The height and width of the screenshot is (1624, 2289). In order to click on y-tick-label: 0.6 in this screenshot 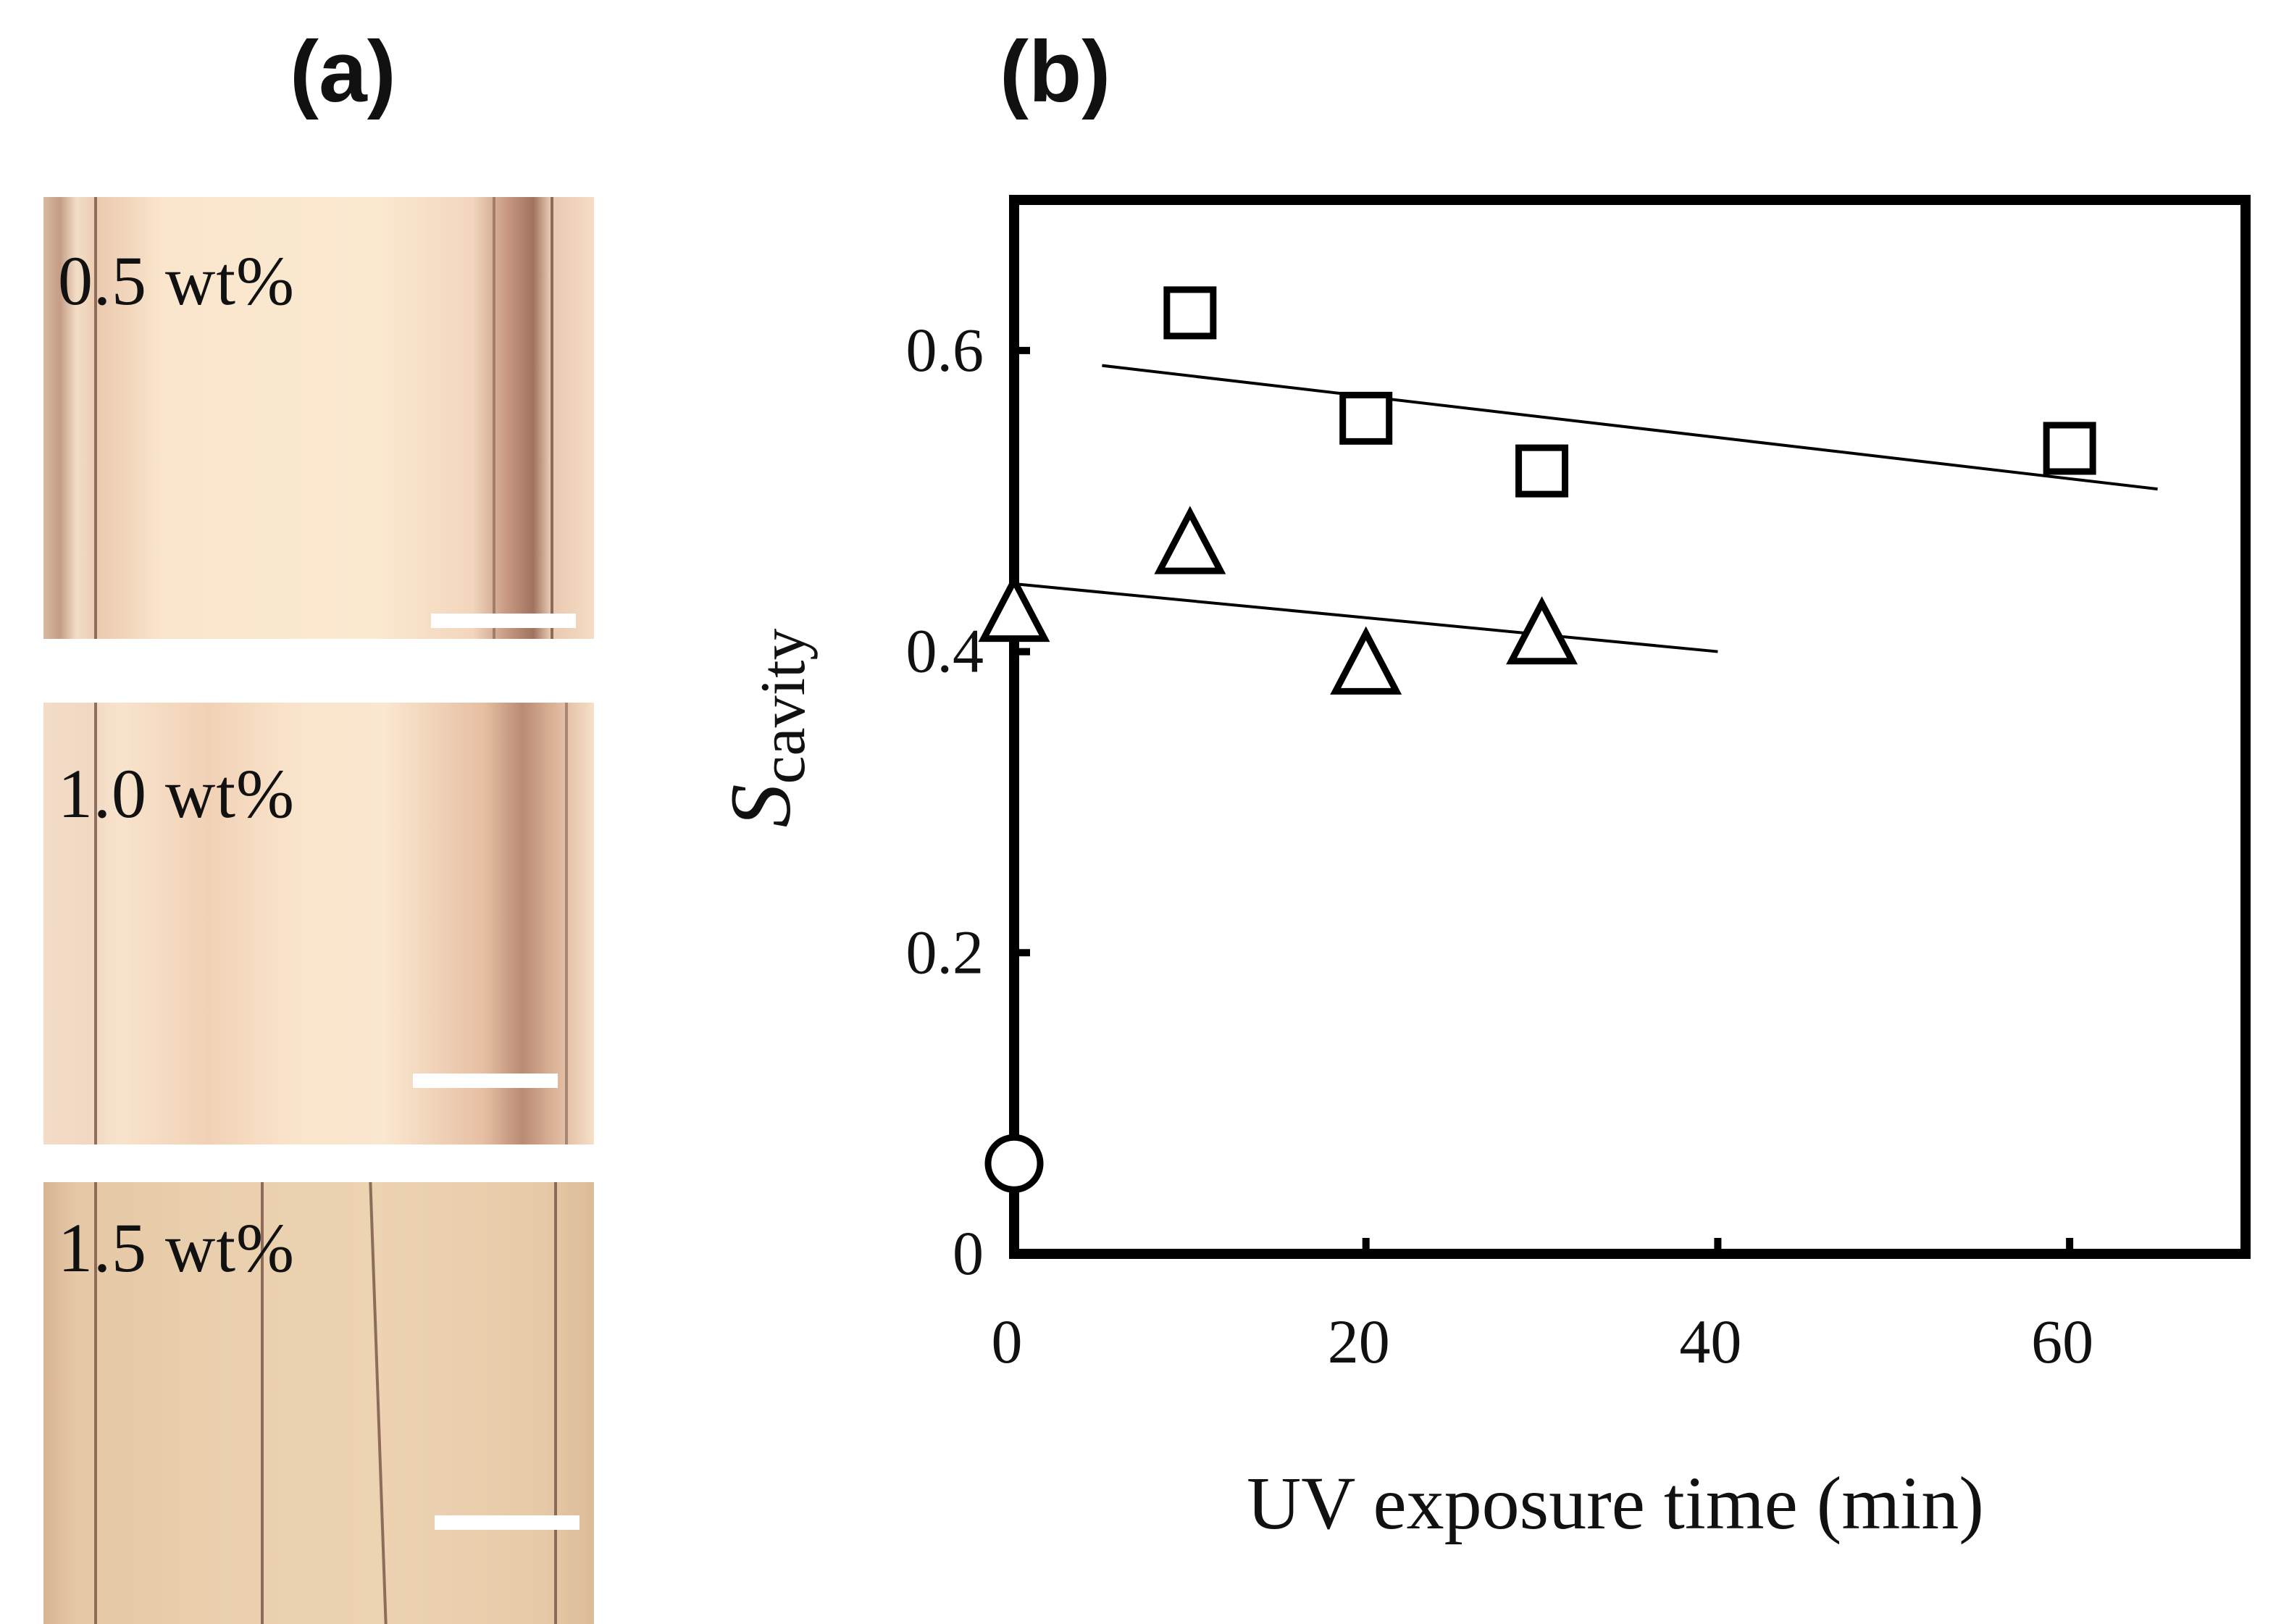, I will do `click(945, 350)`.